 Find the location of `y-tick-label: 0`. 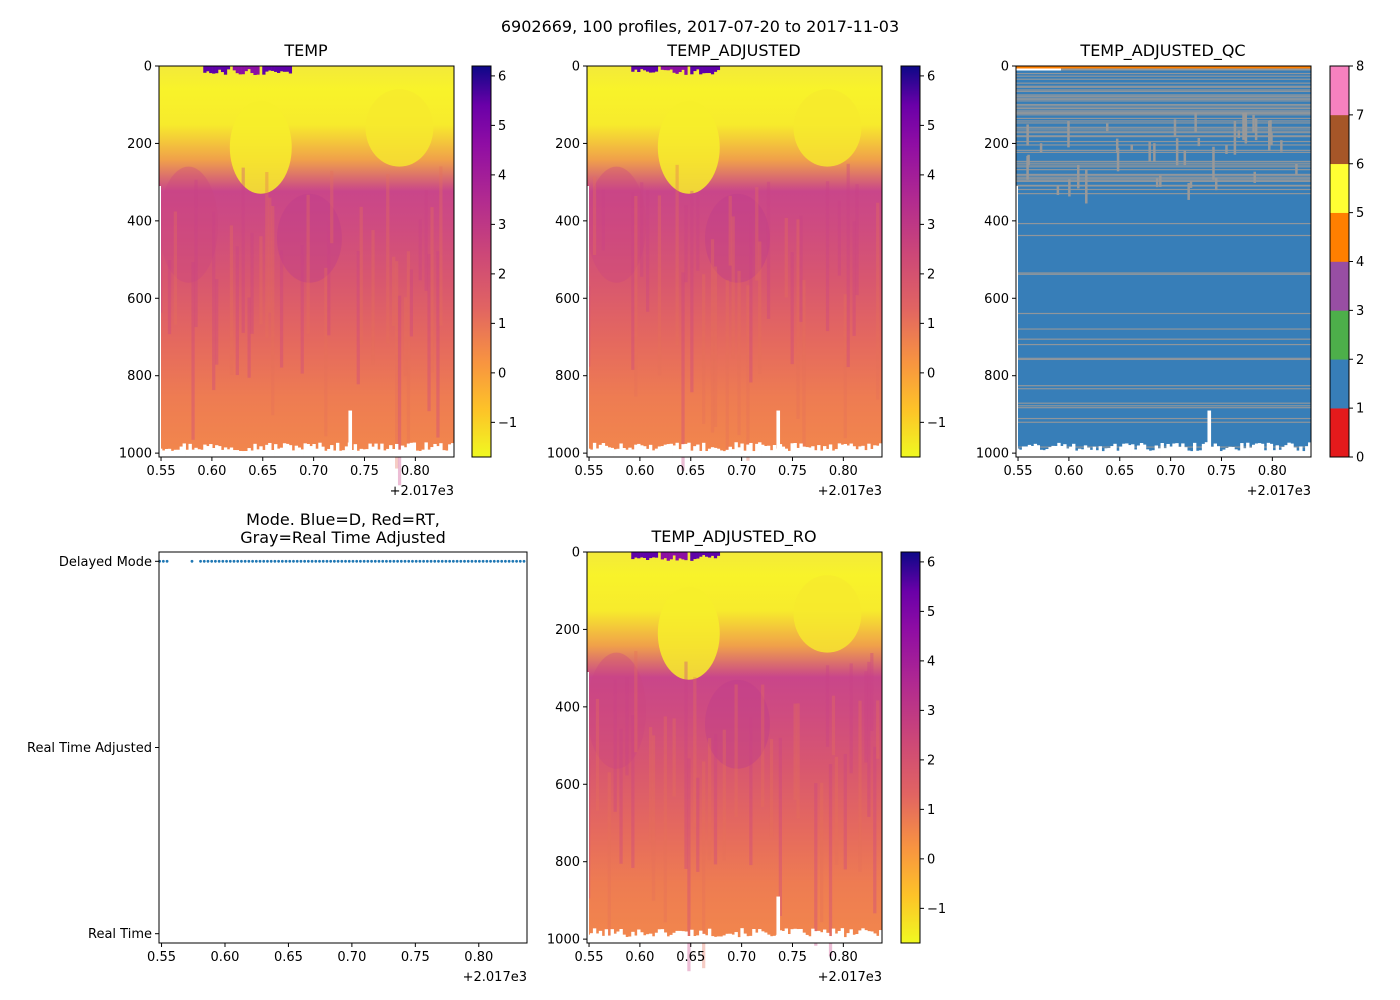

y-tick-label: 0 is located at coordinates (576, 553).